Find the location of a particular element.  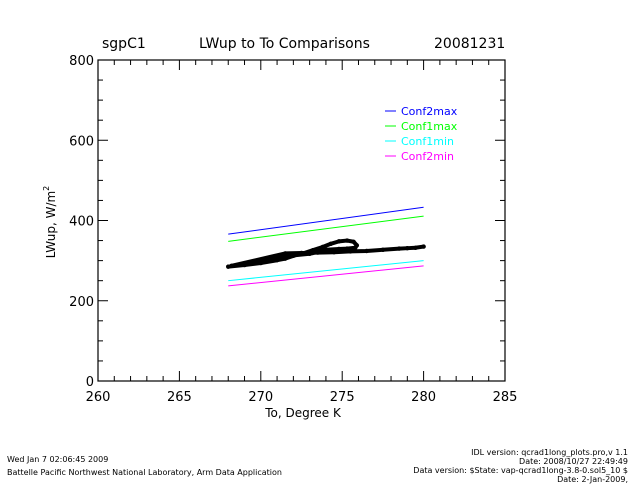

footer-line: IDL version: qcrad1long_plots.pro,v 1.1 is located at coordinates (549, 452).